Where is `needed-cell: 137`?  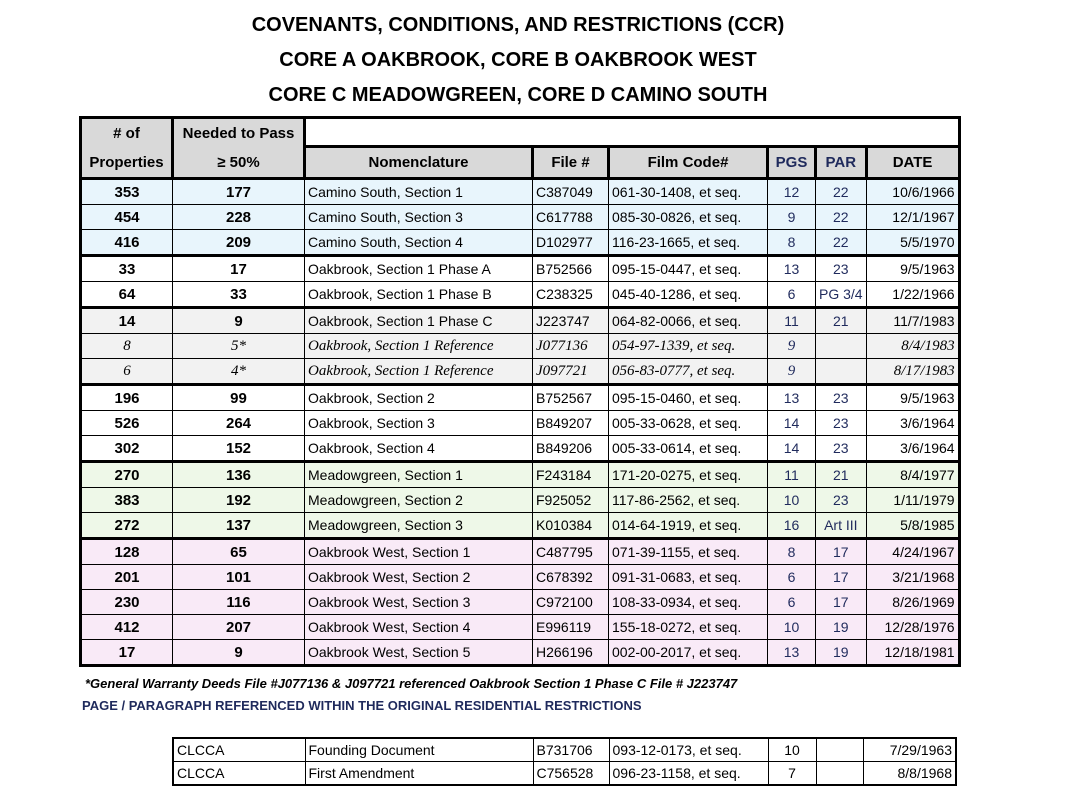
needed-cell: 137 is located at coordinates (238, 525).